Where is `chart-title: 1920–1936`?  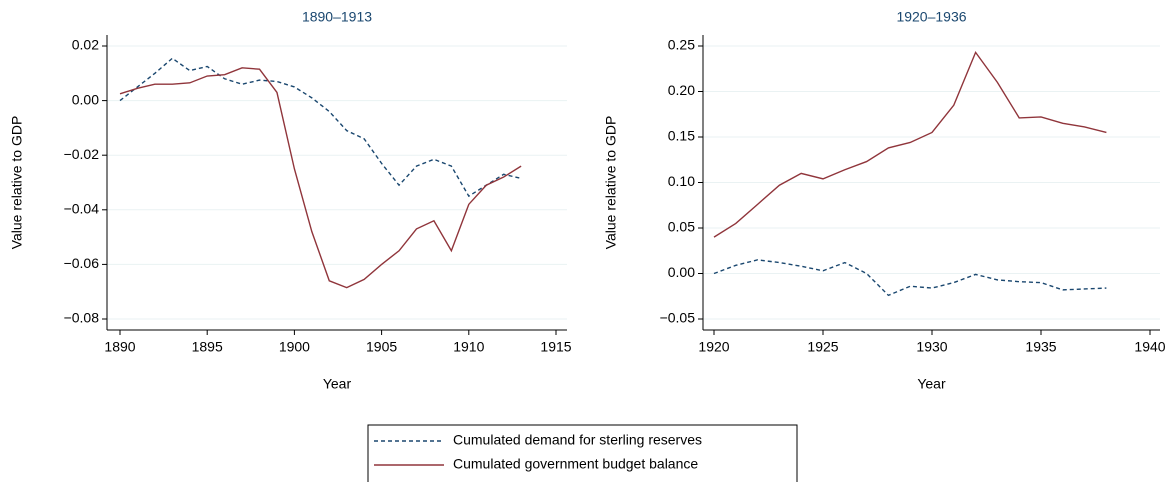 chart-title: 1920–1936 is located at coordinates (931, 17).